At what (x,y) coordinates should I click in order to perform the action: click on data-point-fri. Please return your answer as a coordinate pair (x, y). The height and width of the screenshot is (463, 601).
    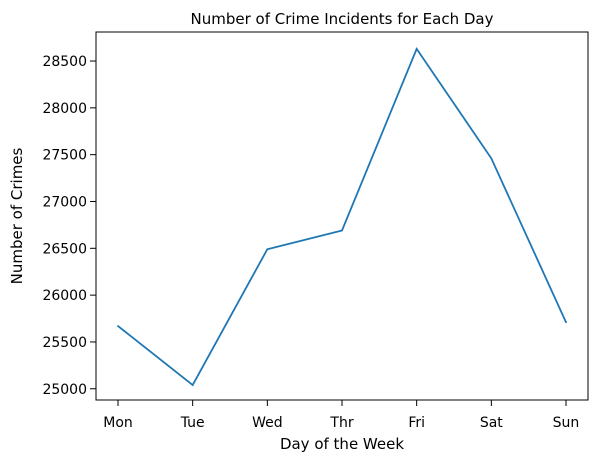
    Looking at the image, I should click on (416, 48).